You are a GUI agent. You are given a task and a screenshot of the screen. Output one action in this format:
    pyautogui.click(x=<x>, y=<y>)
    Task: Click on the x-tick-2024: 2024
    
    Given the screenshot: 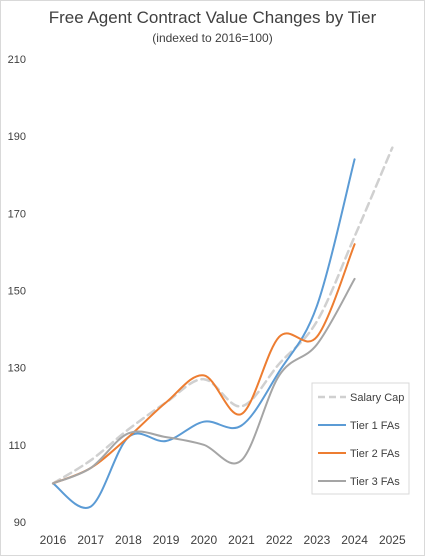 What is the action you would take?
    pyautogui.click(x=354, y=540)
    